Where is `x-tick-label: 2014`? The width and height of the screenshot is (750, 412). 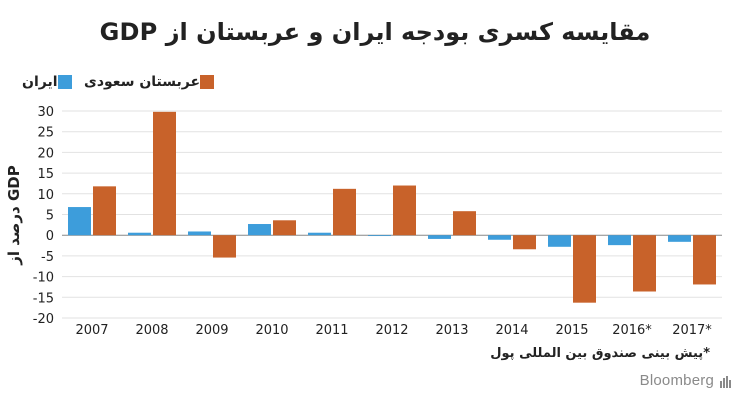
x-tick-label: 2014 is located at coordinates (511, 330).